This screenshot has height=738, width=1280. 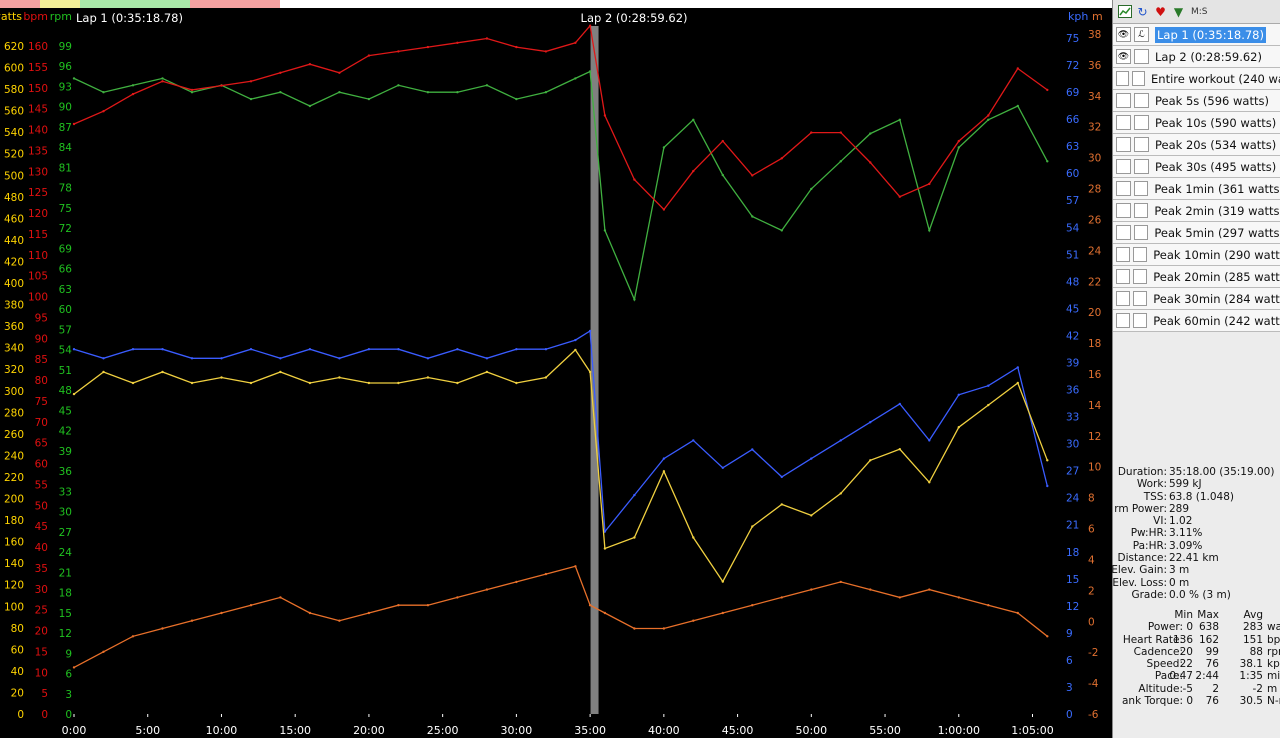 What do you see at coordinates (135, 4) in the screenshot?
I see `strip-segment` at bounding box center [135, 4].